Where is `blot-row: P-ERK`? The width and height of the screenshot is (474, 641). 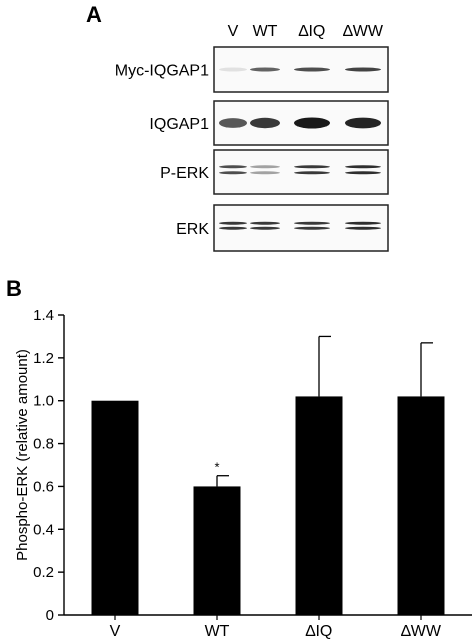 blot-row: P-ERK is located at coordinates (274, 172).